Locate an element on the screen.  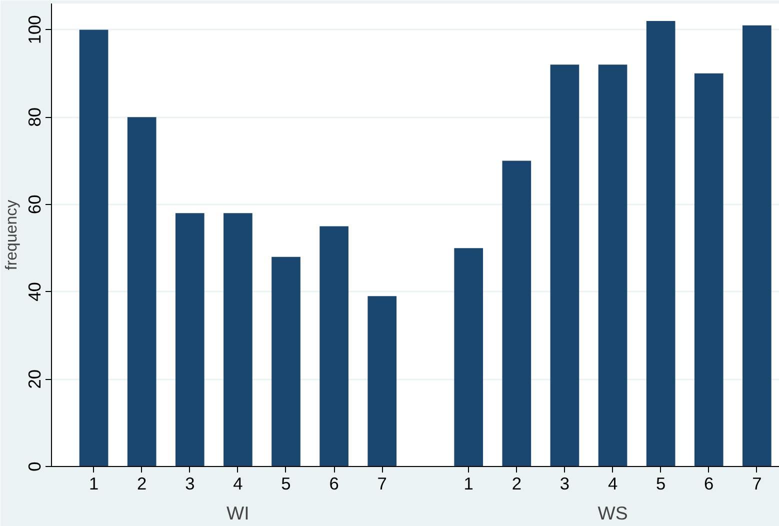
text: WI is located at coordinates (238, 513).